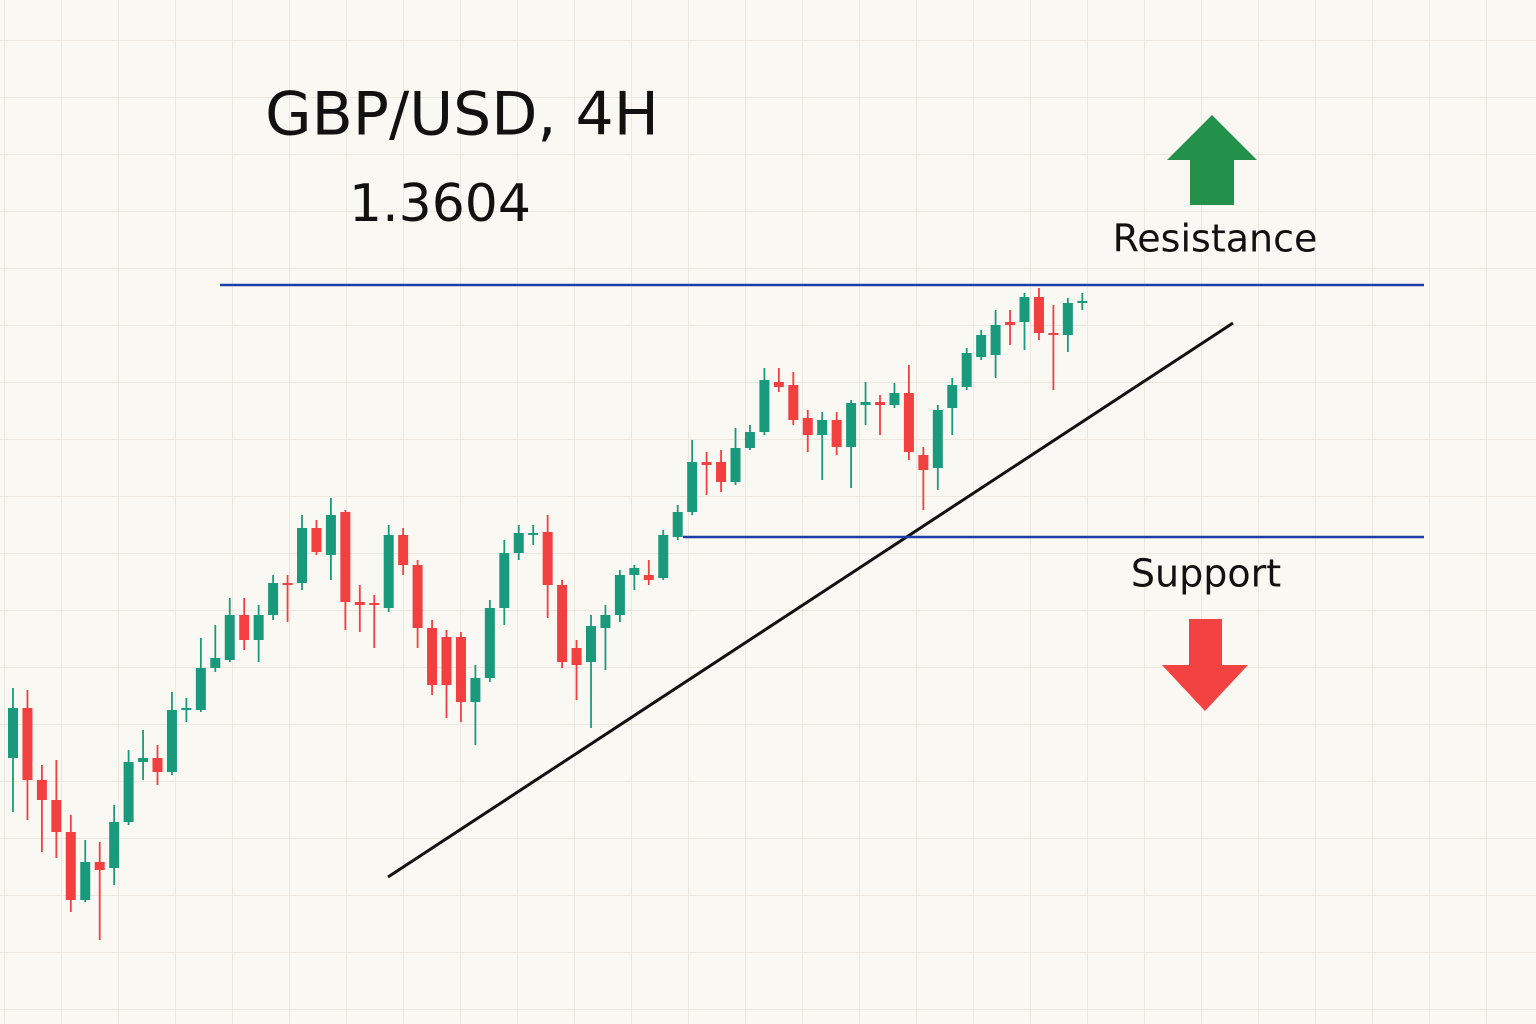 This screenshot has height=1024, width=1536. What do you see at coordinates (1215, 239) in the screenshot?
I see `resistance-label: Resistance` at bounding box center [1215, 239].